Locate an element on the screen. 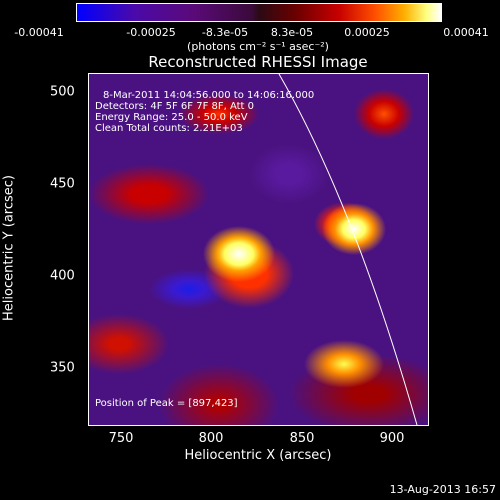 The width and height of the screenshot is (500, 500). colorbar-units: (photons cm⁻² s⁻¹ asec⁻²) is located at coordinates (258, 46).